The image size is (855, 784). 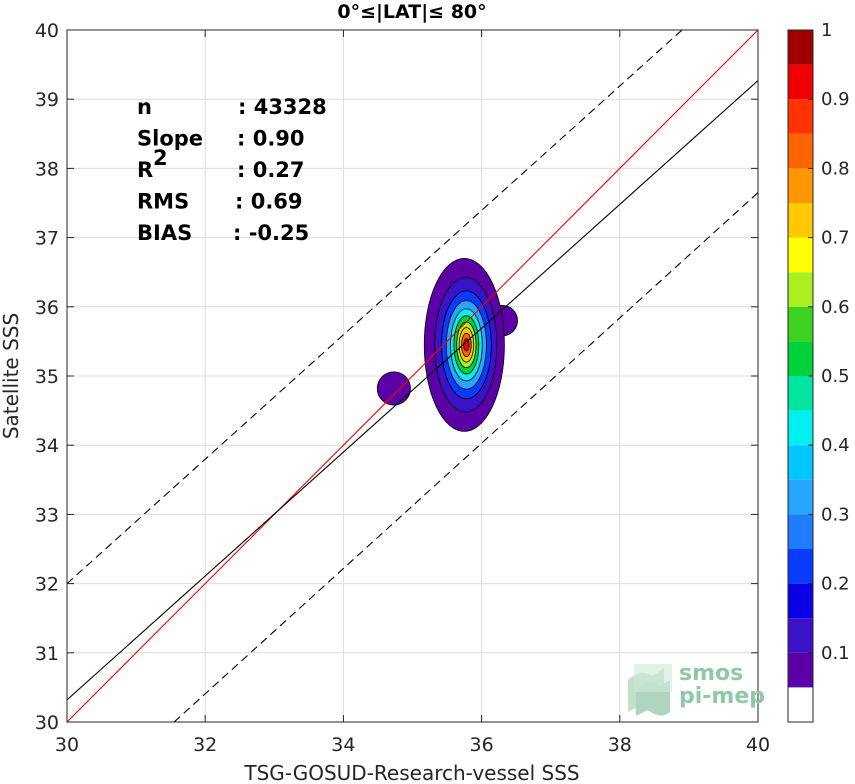 I want to click on x-tick-label: 34, so click(x=343, y=745).